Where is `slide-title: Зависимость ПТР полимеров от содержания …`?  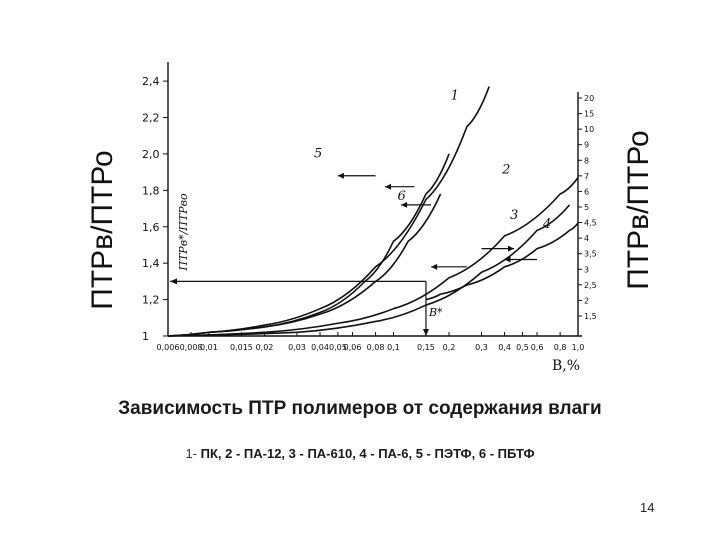 slide-title: Зависимость ПТР полимеров от содержания … is located at coordinates (360, 408).